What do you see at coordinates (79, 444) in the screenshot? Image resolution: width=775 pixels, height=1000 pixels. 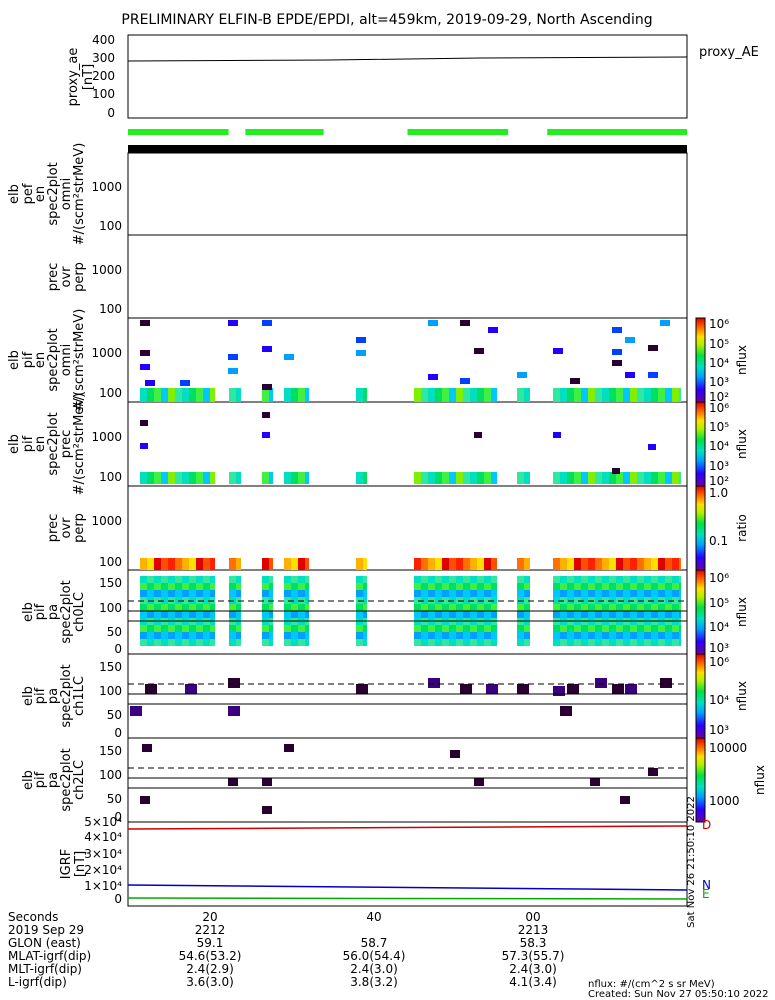 I see `svg-text: #/(scm²strMeV)` at bounding box center [79, 444].